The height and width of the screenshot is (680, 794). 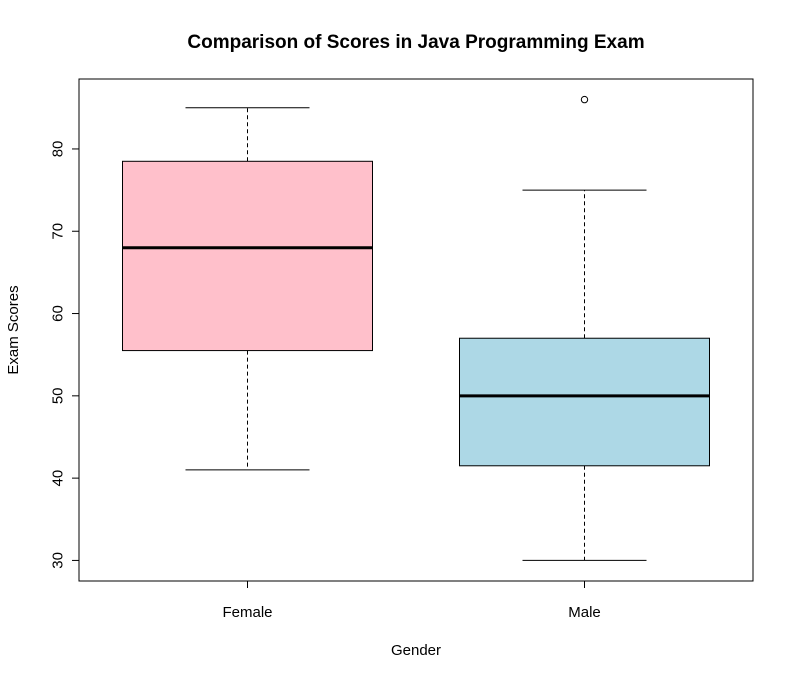 What do you see at coordinates (57, 149) in the screenshot?
I see `y-tick-label-80: 80` at bounding box center [57, 149].